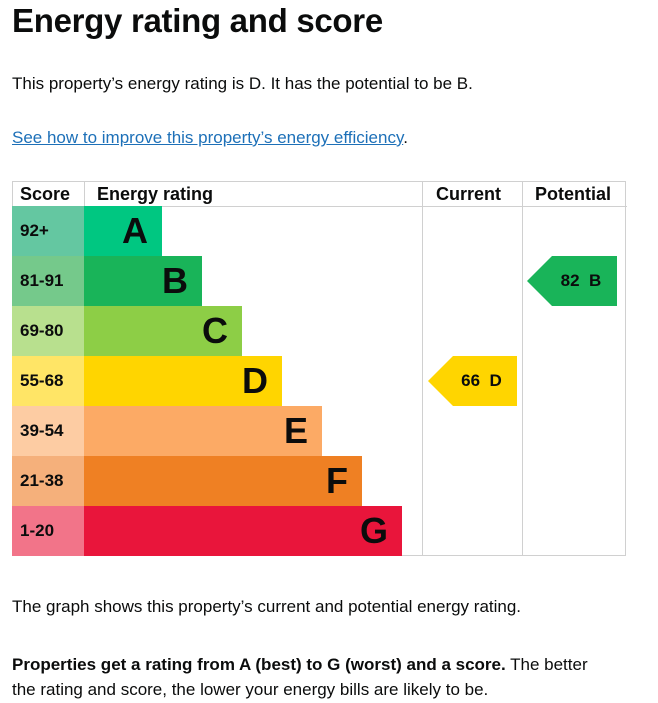 The image size is (658, 703). What do you see at coordinates (595, 280) in the screenshot?
I see `potential-letter: B` at bounding box center [595, 280].